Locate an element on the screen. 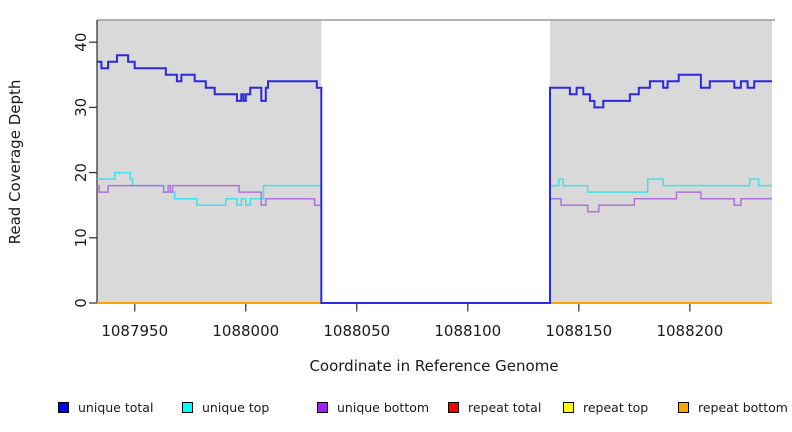 This screenshot has height=432, width=792. x-tick-label: 1087950 is located at coordinates (134, 331).